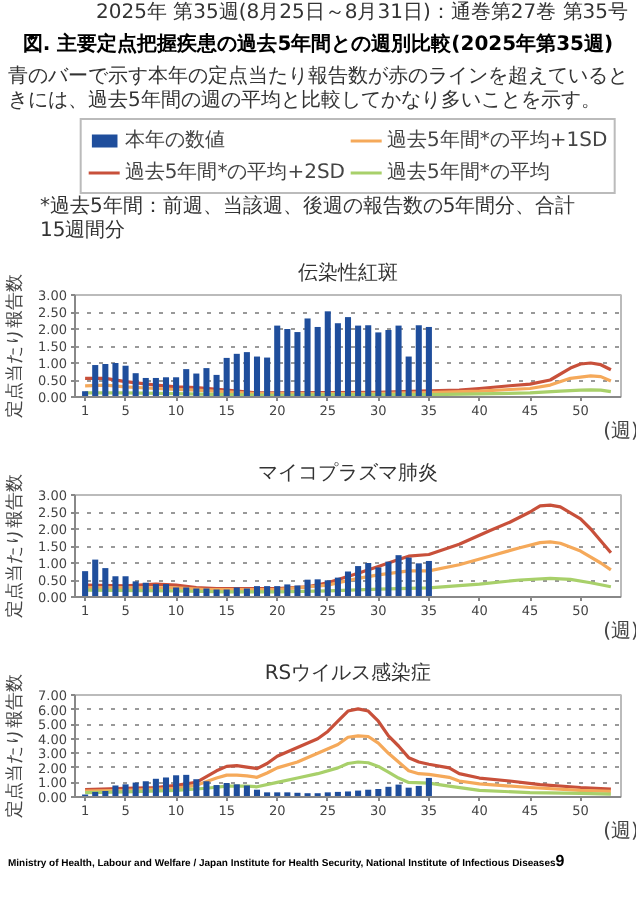 The image size is (640, 906). What do you see at coordinates (497, 140) in the screenshot?
I see `legend-label: 過去5年間*の平均+1SD` at bounding box center [497, 140].